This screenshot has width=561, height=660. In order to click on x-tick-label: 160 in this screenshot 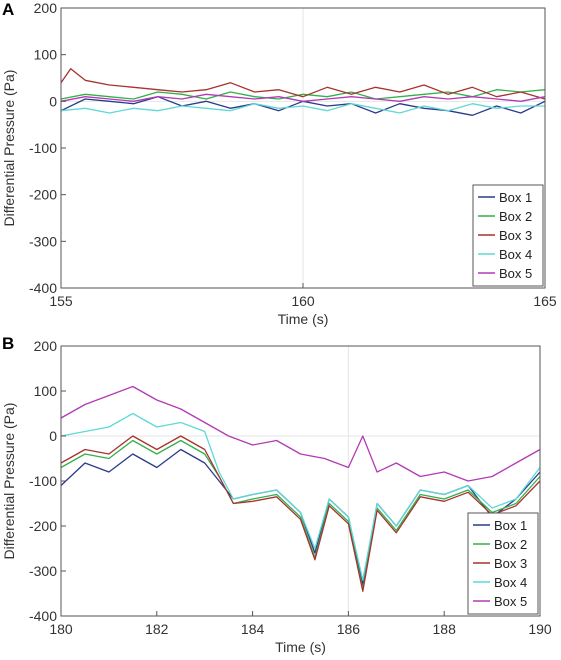, I will do `click(303, 301)`.